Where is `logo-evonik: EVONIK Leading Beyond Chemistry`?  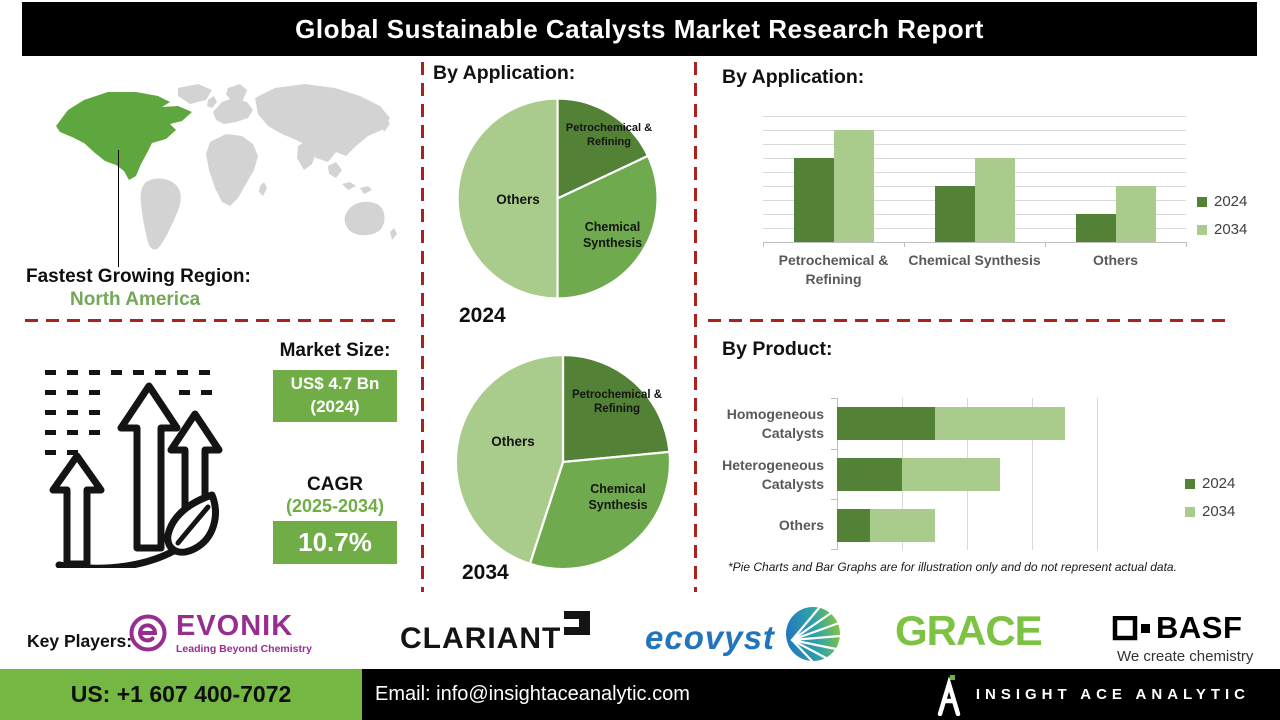
logo-evonik: EVONIK Leading Beyond Chemistry is located at coordinates (220, 632).